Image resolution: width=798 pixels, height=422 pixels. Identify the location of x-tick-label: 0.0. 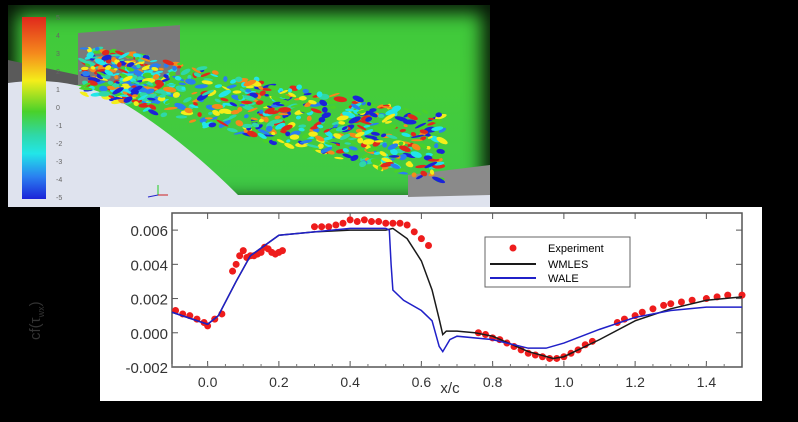
(208, 382).